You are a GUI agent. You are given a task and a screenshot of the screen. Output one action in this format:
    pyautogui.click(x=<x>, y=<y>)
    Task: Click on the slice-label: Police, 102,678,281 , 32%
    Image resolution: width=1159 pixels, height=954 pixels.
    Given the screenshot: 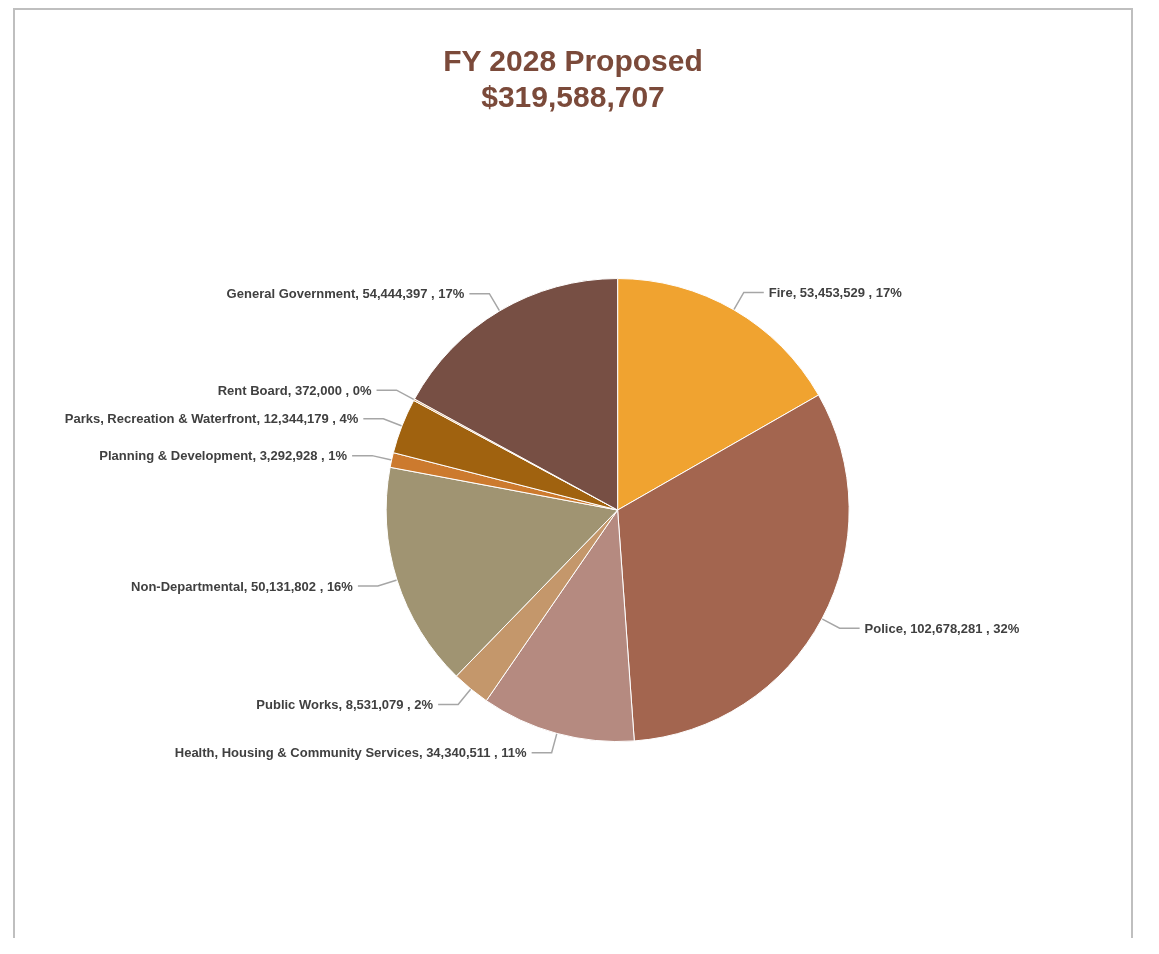 What is the action you would take?
    pyautogui.click(x=942, y=628)
    